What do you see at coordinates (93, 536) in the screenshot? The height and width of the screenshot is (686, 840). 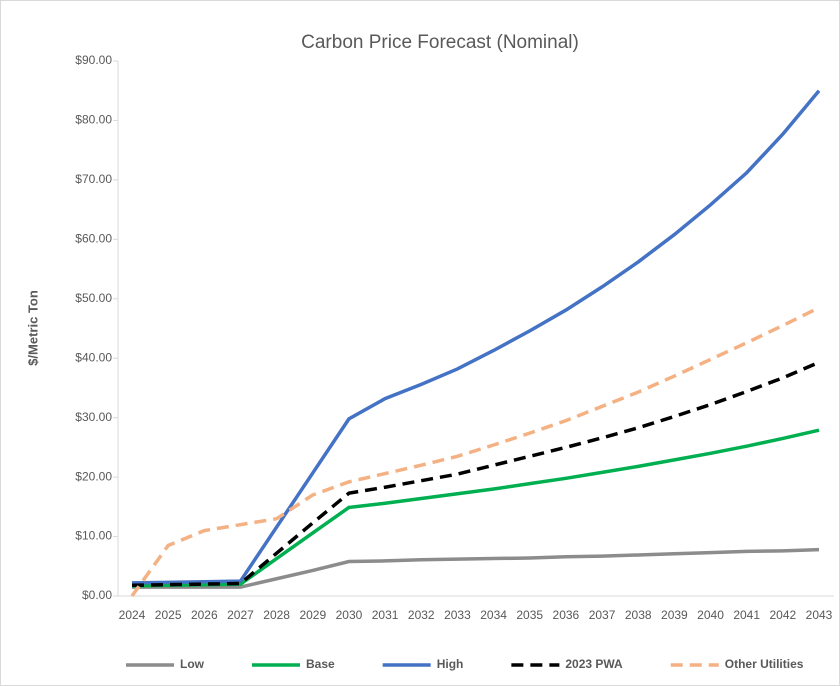 I see `y-tick-label: $10.00` at bounding box center [93, 536].